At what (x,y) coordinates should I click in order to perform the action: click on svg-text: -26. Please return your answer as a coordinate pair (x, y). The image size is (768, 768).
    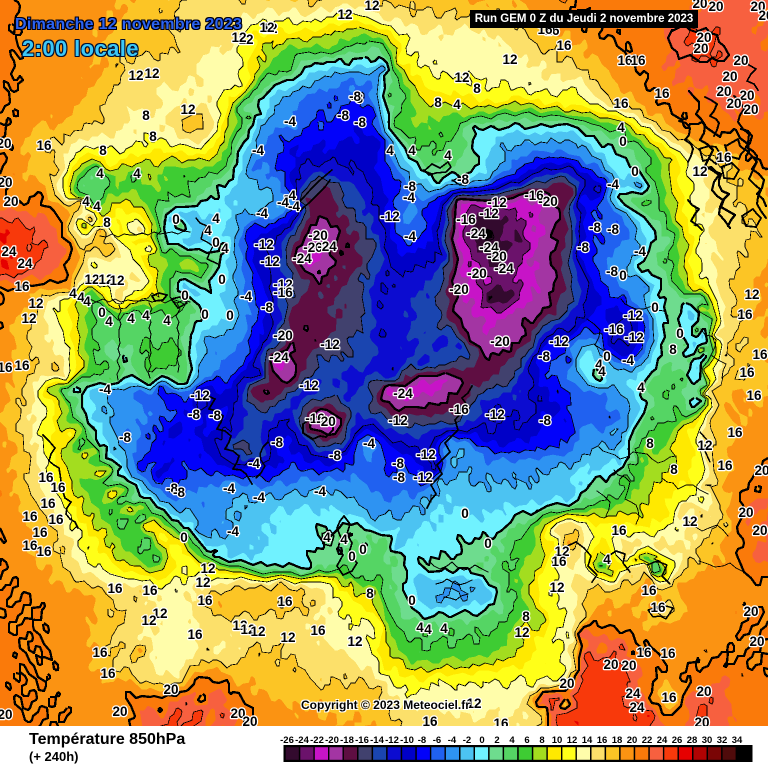
    Looking at the image, I should click on (287, 740).